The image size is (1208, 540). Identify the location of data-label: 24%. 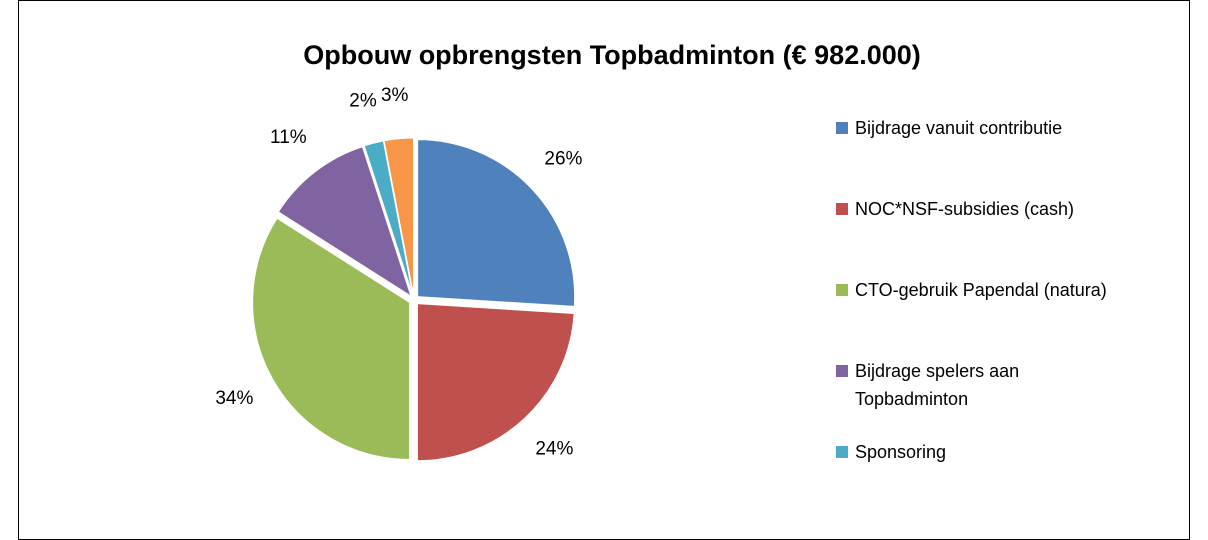
(554, 448).